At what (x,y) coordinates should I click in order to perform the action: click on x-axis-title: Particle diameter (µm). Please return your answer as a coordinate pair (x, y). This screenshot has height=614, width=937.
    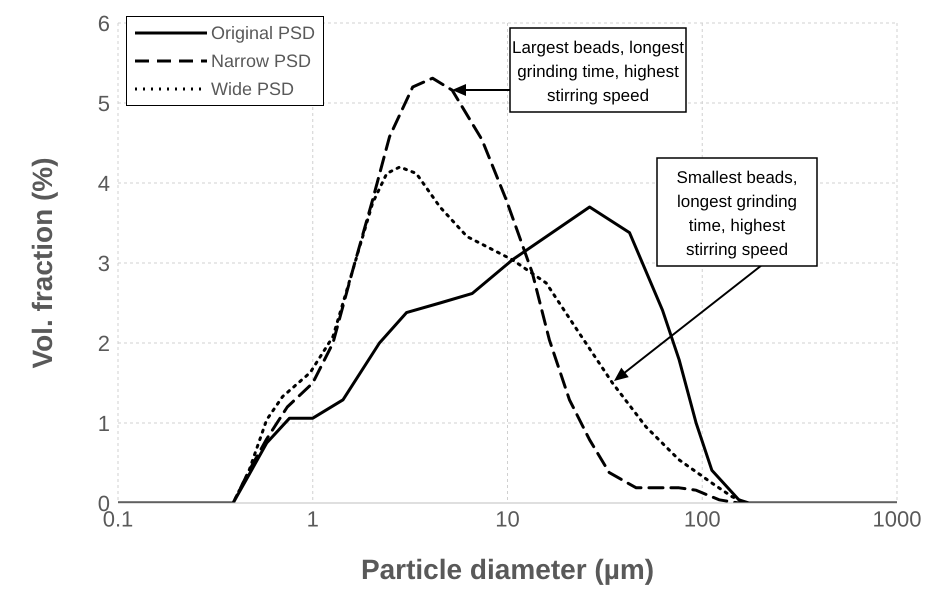
    Looking at the image, I should click on (507, 569).